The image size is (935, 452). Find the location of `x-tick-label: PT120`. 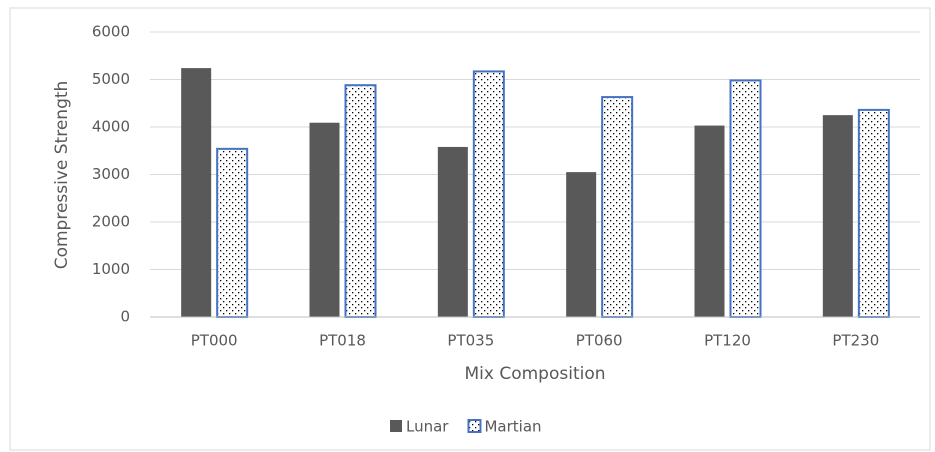

x-tick-label: PT120 is located at coordinates (727, 341).